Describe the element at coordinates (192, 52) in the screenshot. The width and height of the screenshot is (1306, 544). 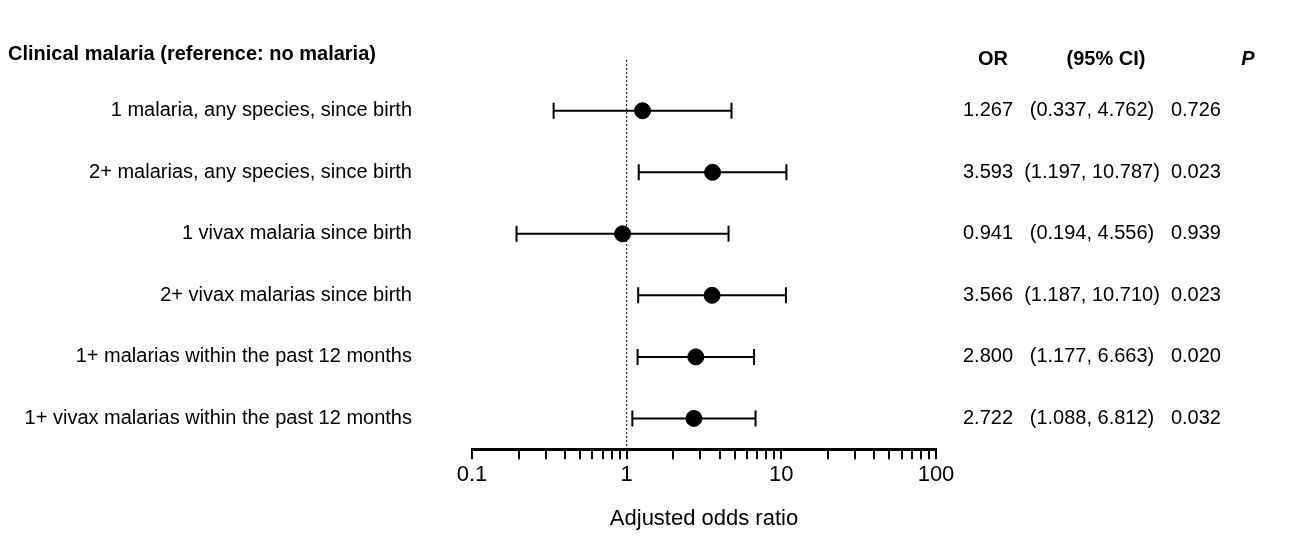
I see `text: Clinical malaria (reference: no malaria)` at that location.